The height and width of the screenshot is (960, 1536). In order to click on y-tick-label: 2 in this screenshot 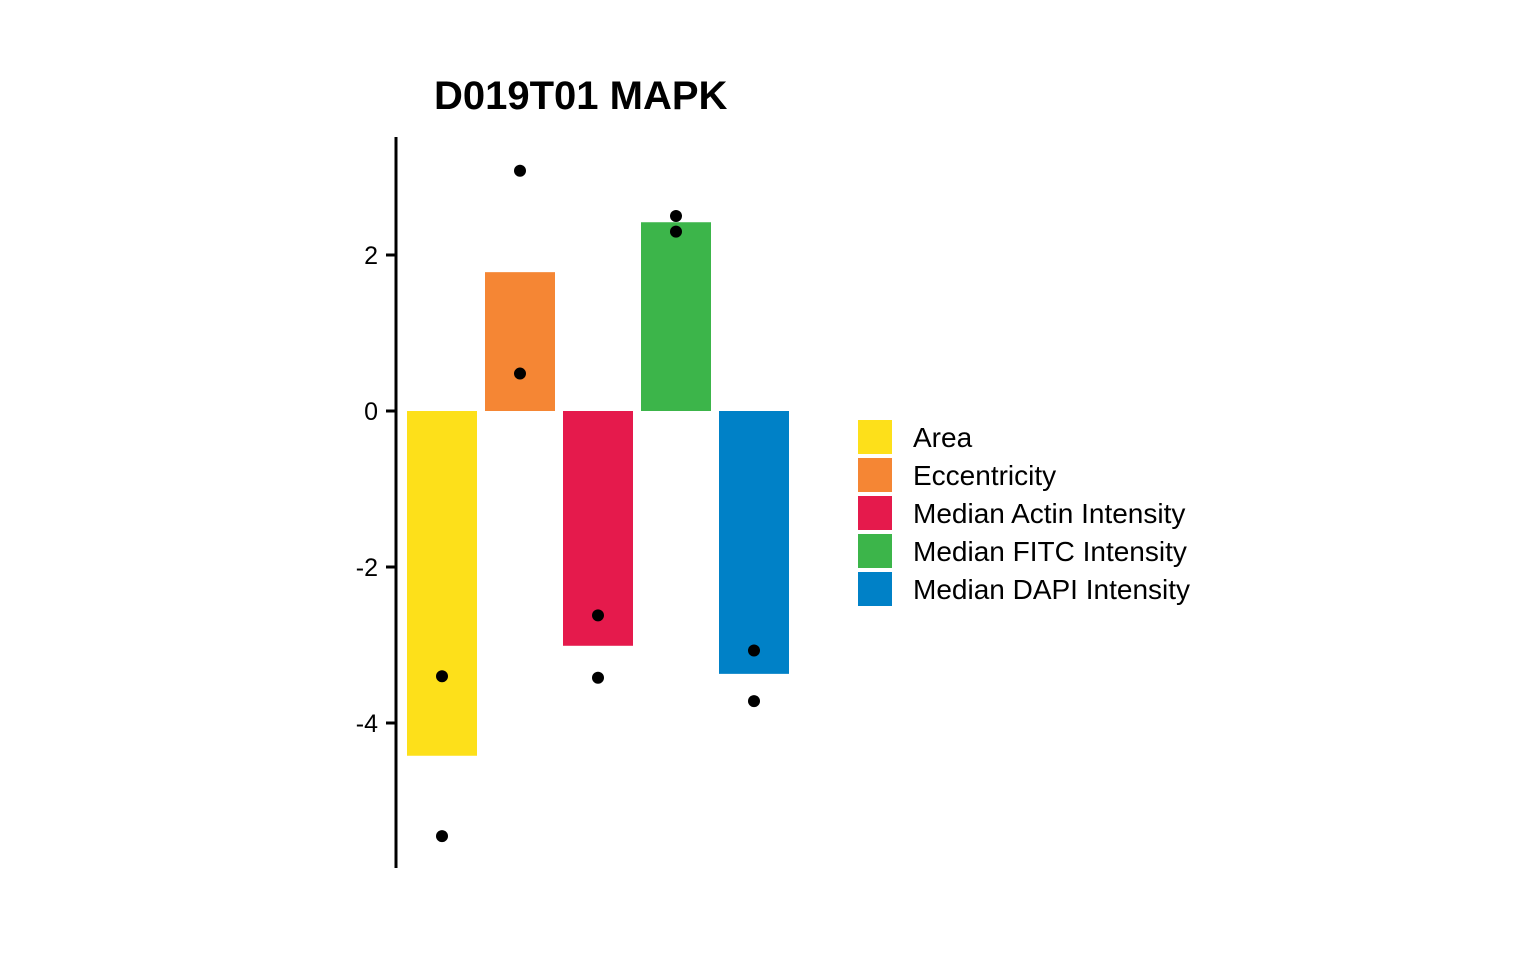, I will do `click(371, 256)`.